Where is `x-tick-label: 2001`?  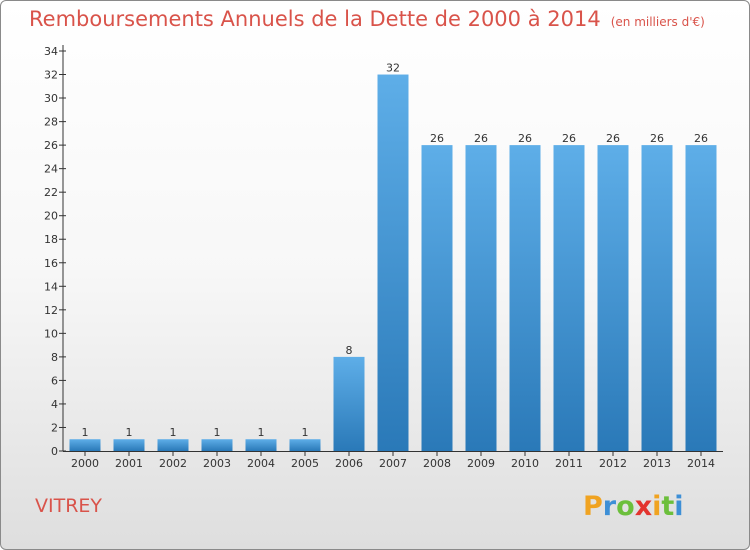 x-tick-label: 2001 is located at coordinates (129, 463).